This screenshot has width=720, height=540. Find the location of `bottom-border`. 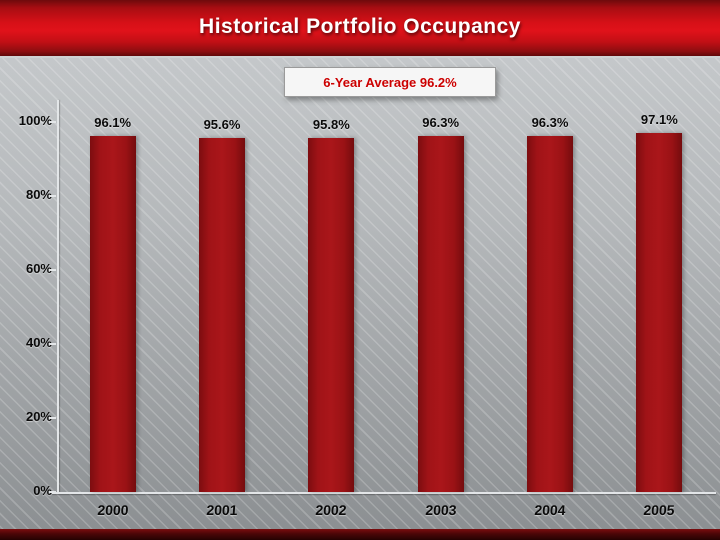

bottom-border is located at coordinates (360, 534).